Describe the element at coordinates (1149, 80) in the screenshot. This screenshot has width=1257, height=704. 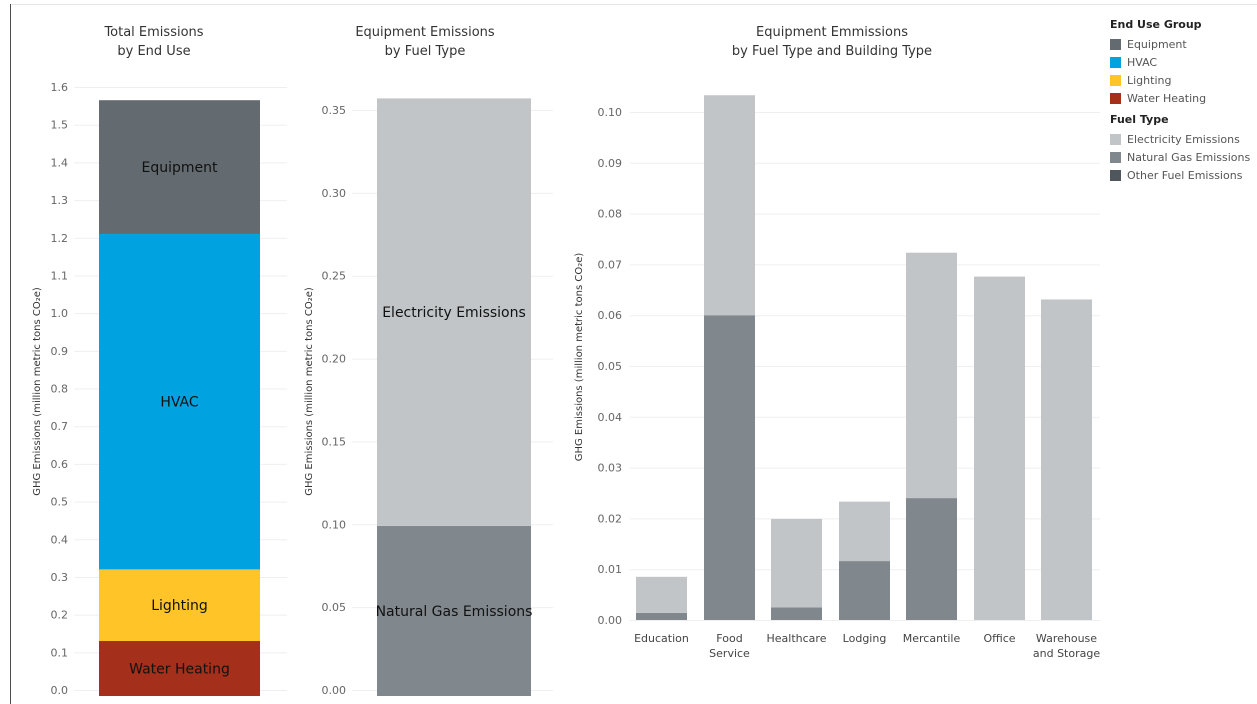
I see `legend-label-lighting: Lighting` at that location.